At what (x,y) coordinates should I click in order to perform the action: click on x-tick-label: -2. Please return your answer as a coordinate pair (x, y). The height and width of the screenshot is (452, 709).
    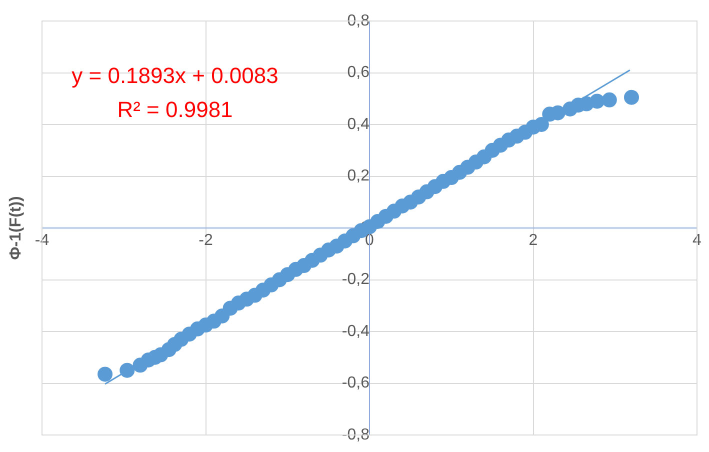
    Looking at the image, I should click on (205, 241).